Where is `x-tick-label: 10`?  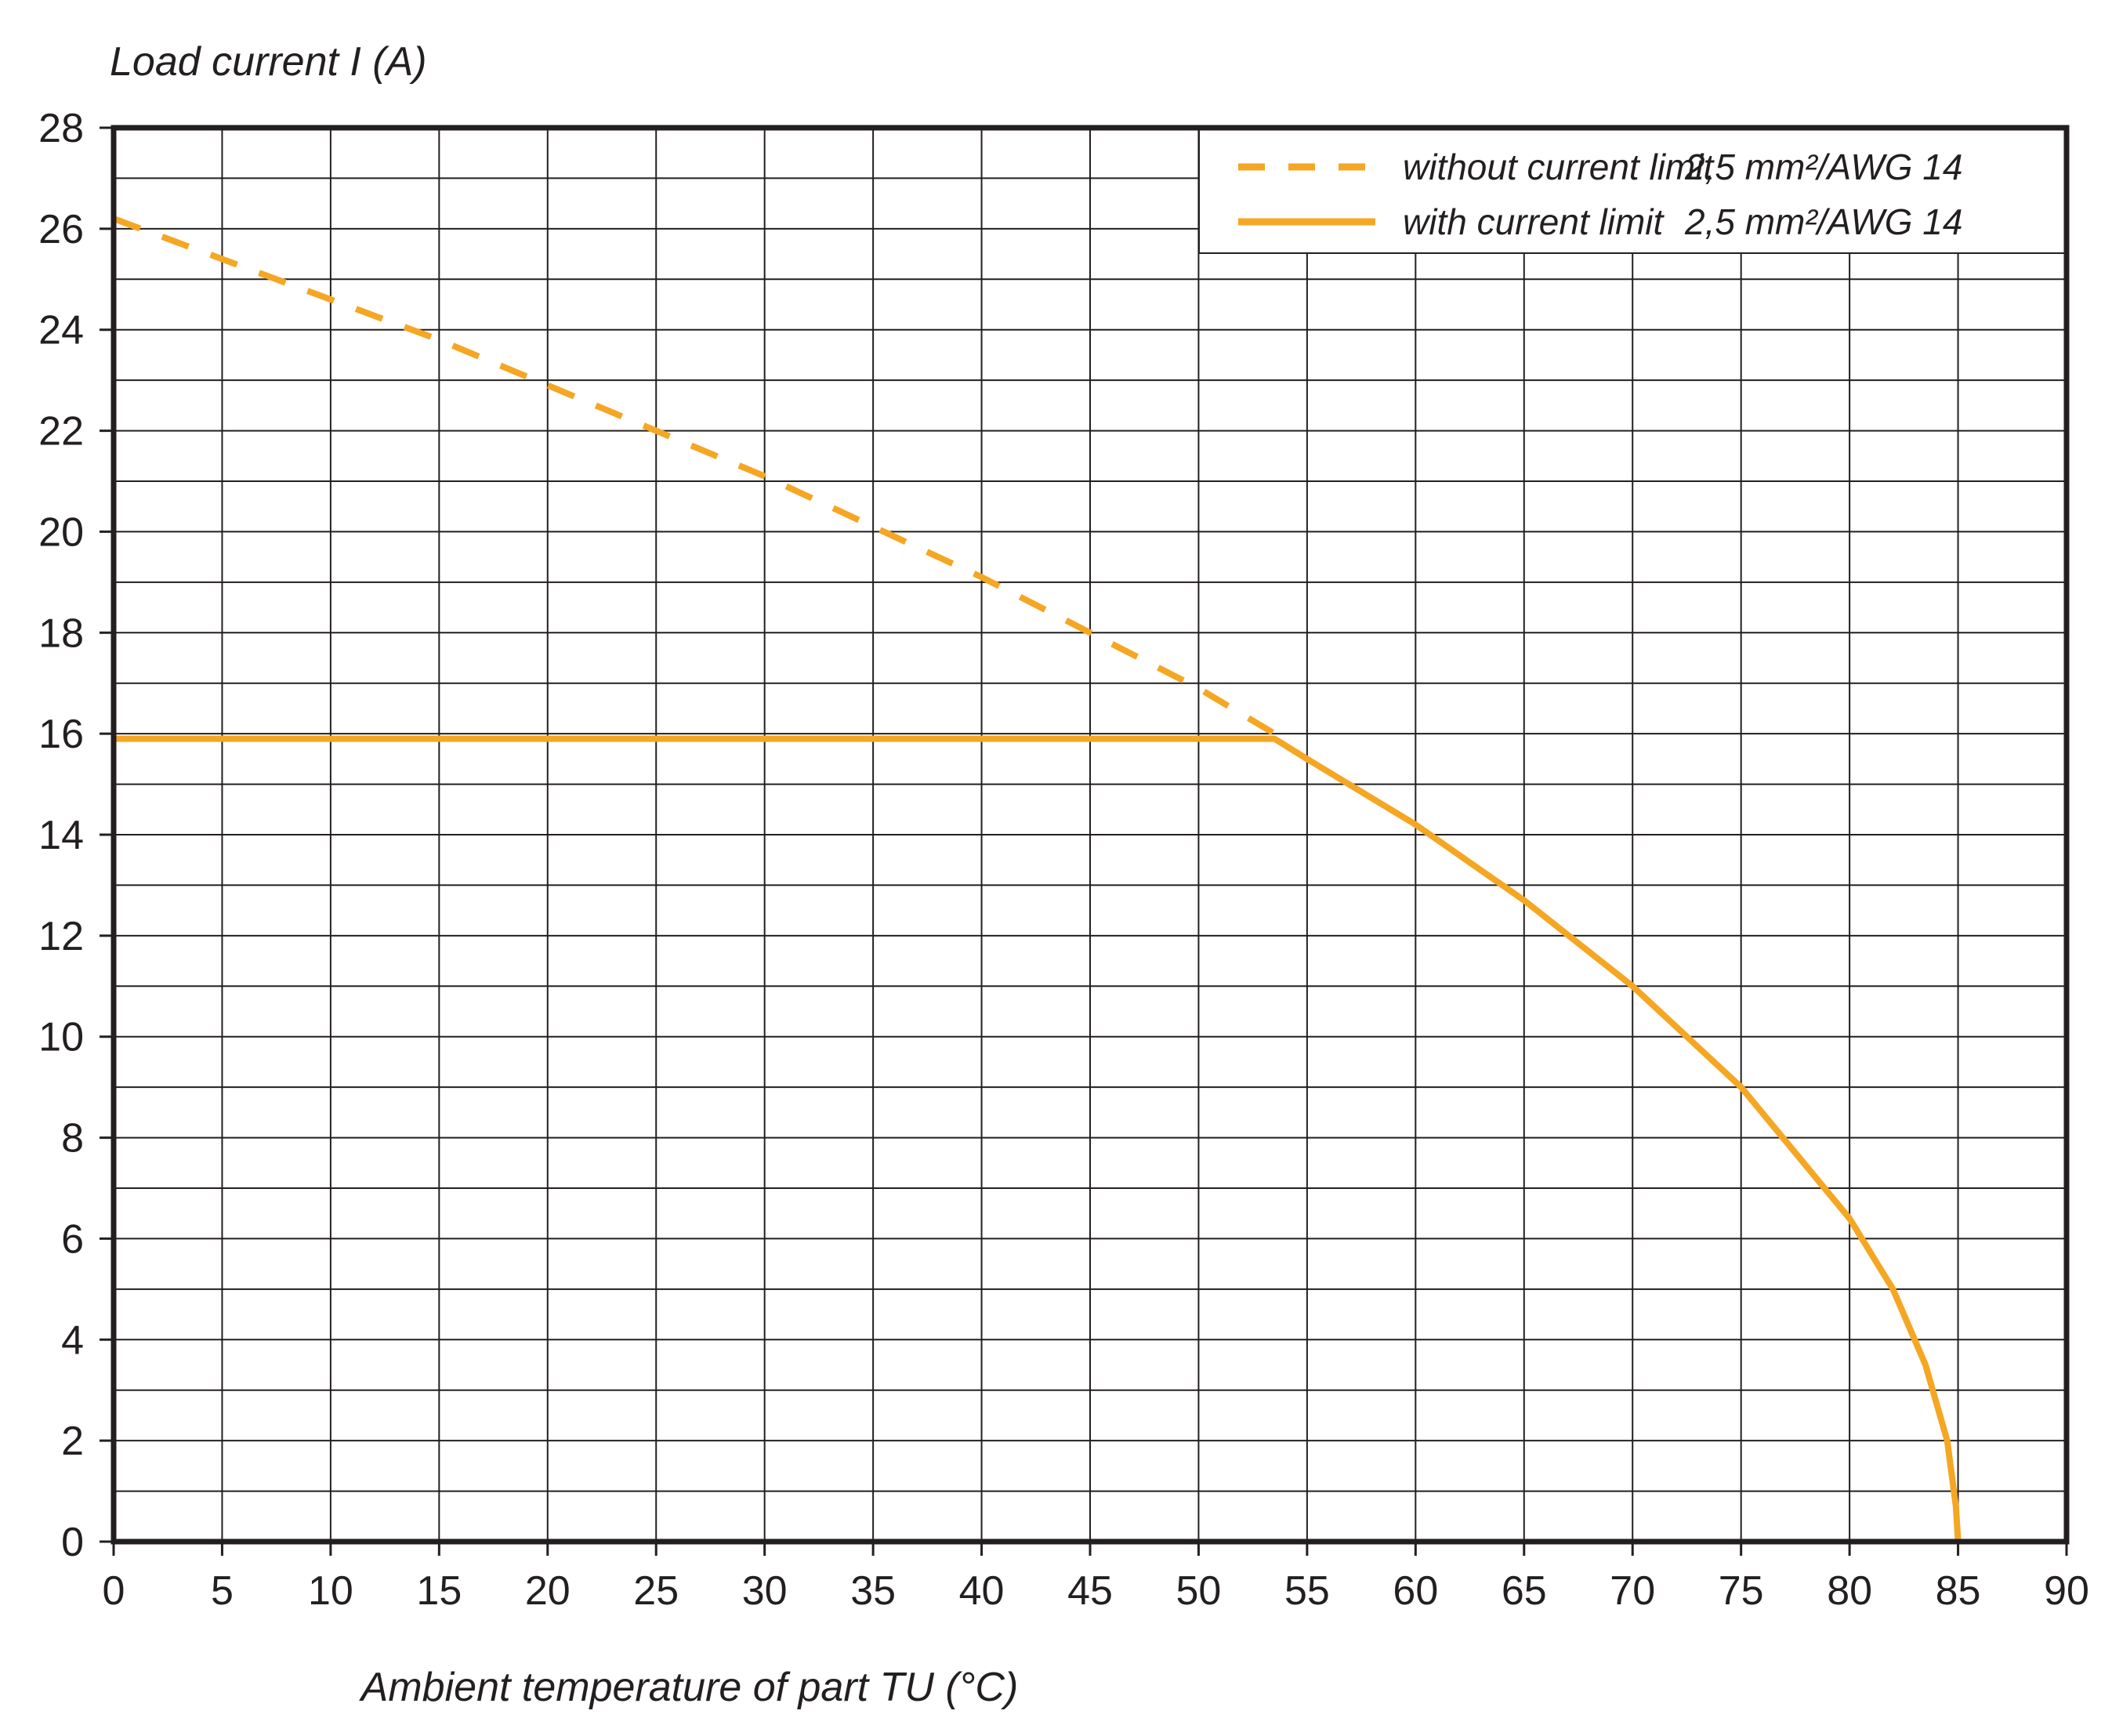 x-tick-label: 10 is located at coordinates (330, 1591).